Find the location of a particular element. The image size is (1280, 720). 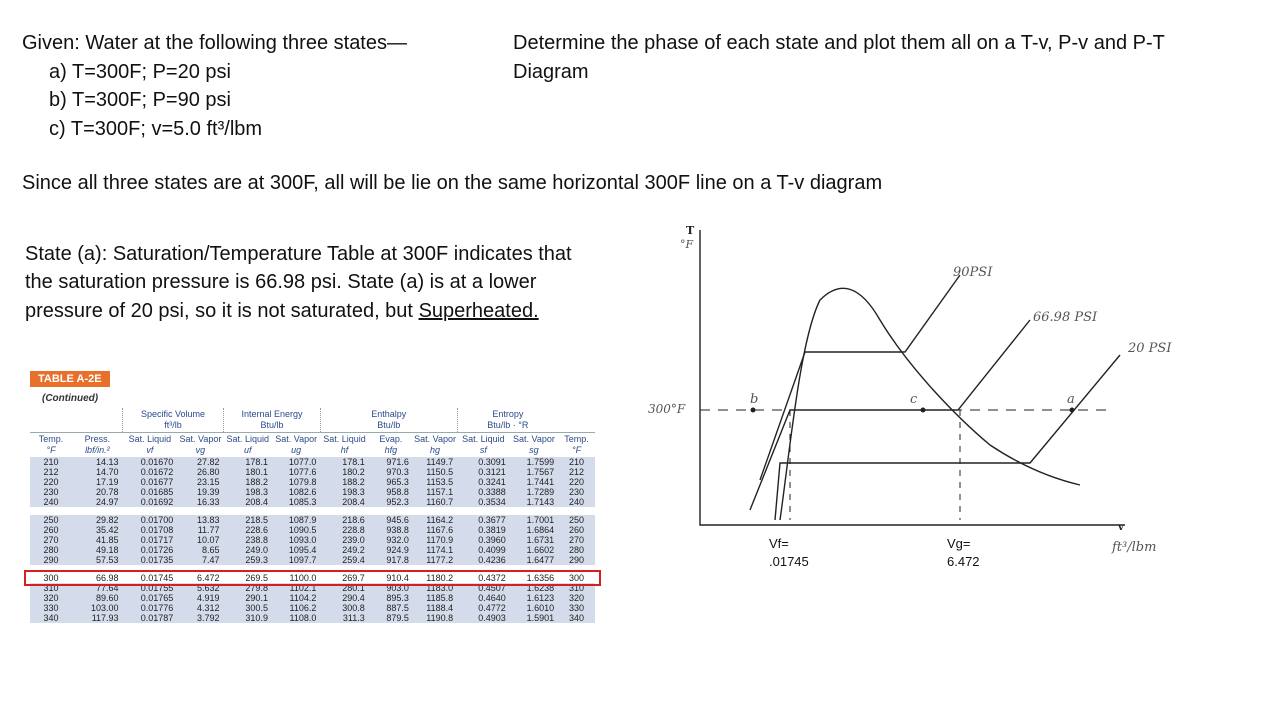

column-header: Sat. Vapor sg is located at coordinates (534, 445).